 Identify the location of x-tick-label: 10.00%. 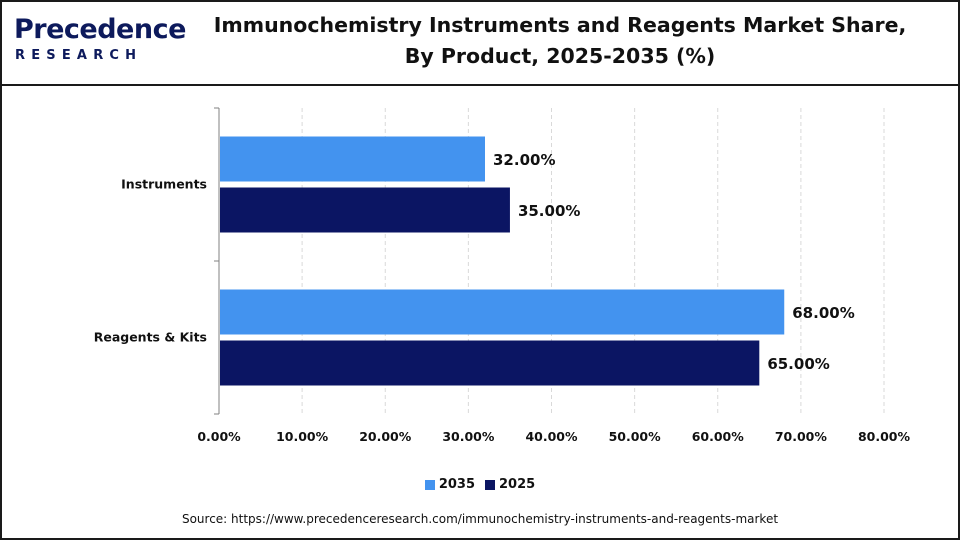
(302, 436).